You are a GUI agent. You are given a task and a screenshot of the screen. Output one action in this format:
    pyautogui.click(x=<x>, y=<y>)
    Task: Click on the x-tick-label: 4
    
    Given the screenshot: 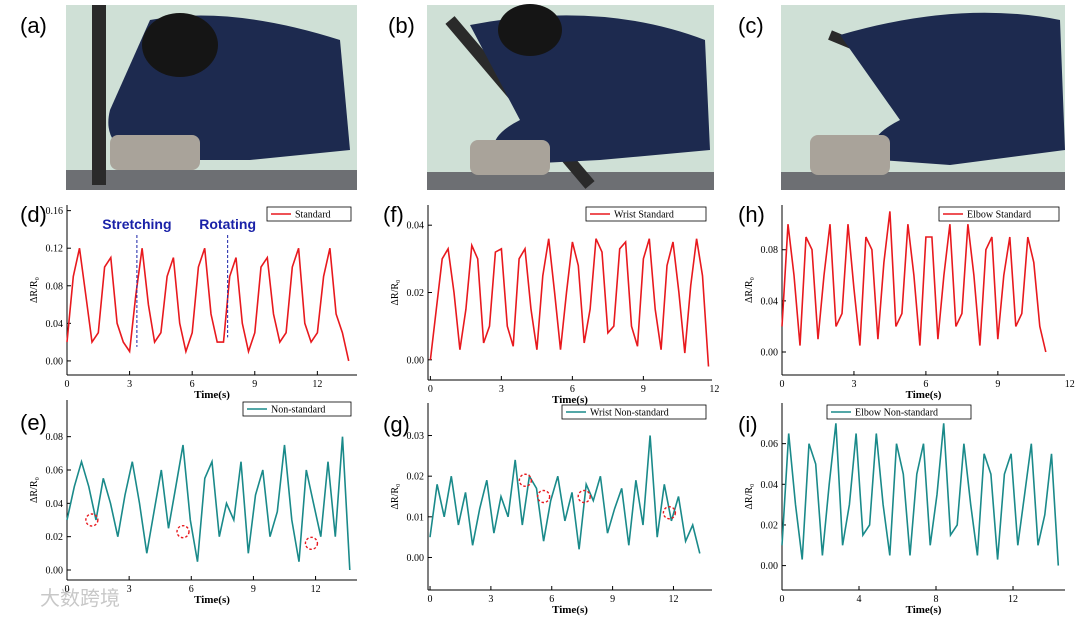 What is the action you would take?
    pyautogui.click(x=859, y=599)
    